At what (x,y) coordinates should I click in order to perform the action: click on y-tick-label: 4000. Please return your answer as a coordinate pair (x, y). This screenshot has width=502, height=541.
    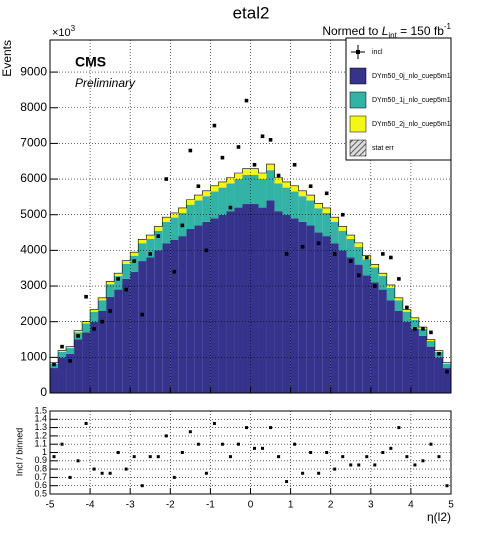
    Looking at the image, I should click on (33, 250).